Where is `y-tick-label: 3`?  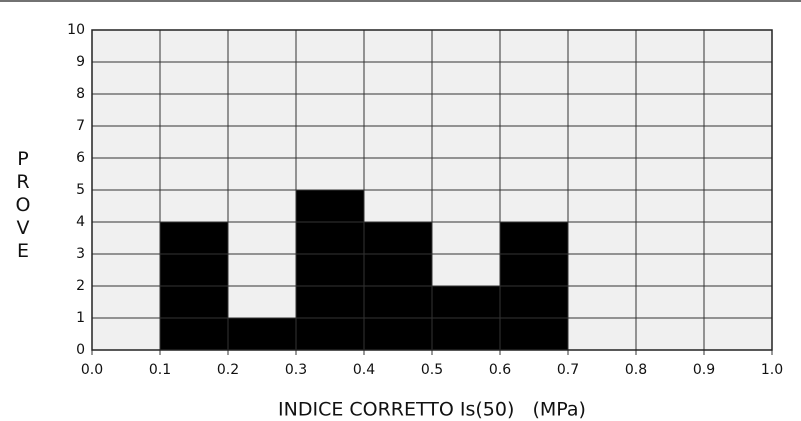
y-tick-label: 3 is located at coordinates (80, 254).